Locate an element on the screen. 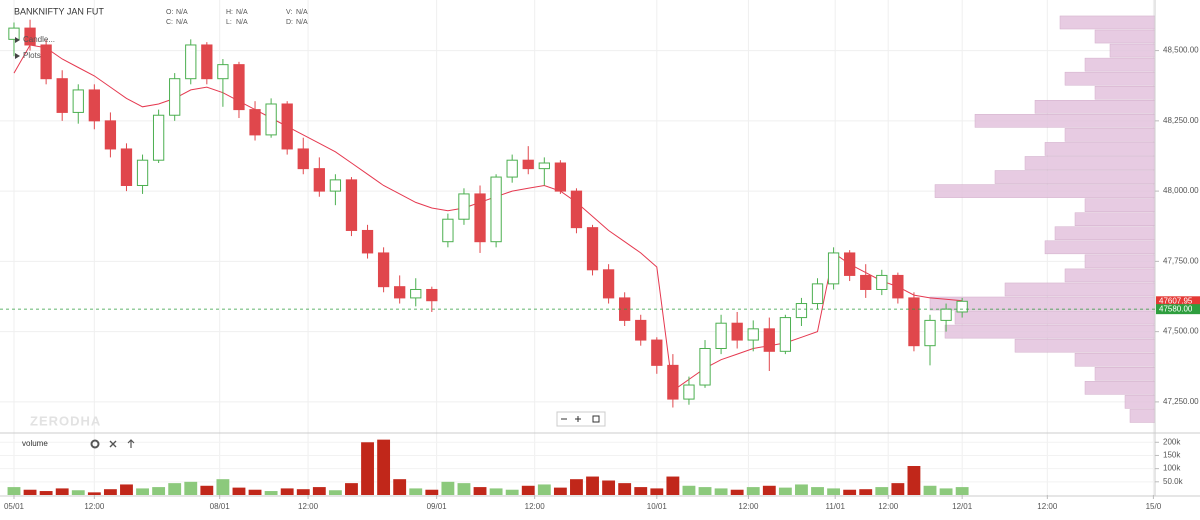 The image size is (1200, 520). price-tag is located at coordinates (1178, 301).